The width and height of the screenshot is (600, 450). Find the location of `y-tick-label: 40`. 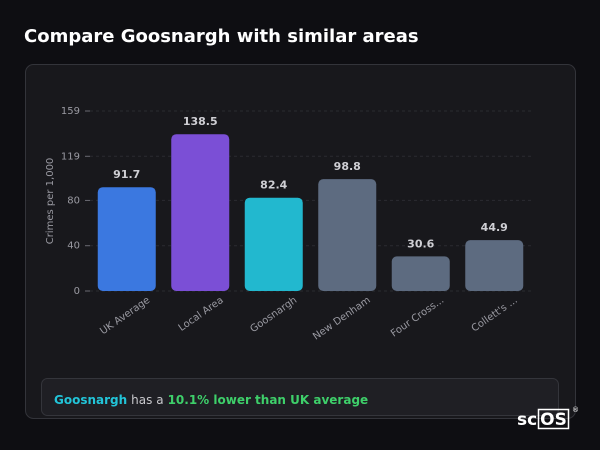

y-tick-label: 40 is located at coordinates (73, 246).